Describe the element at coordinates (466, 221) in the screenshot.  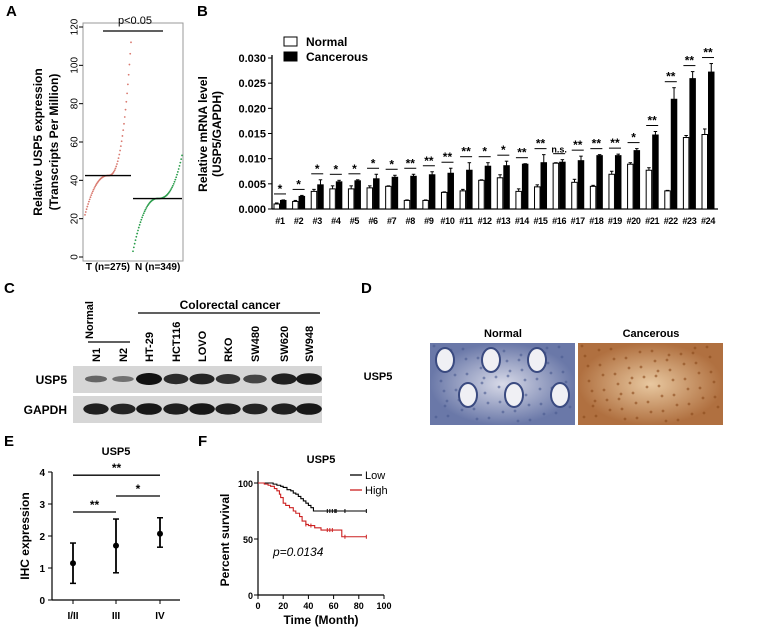
I see `x-tick-label: #11` at that location.